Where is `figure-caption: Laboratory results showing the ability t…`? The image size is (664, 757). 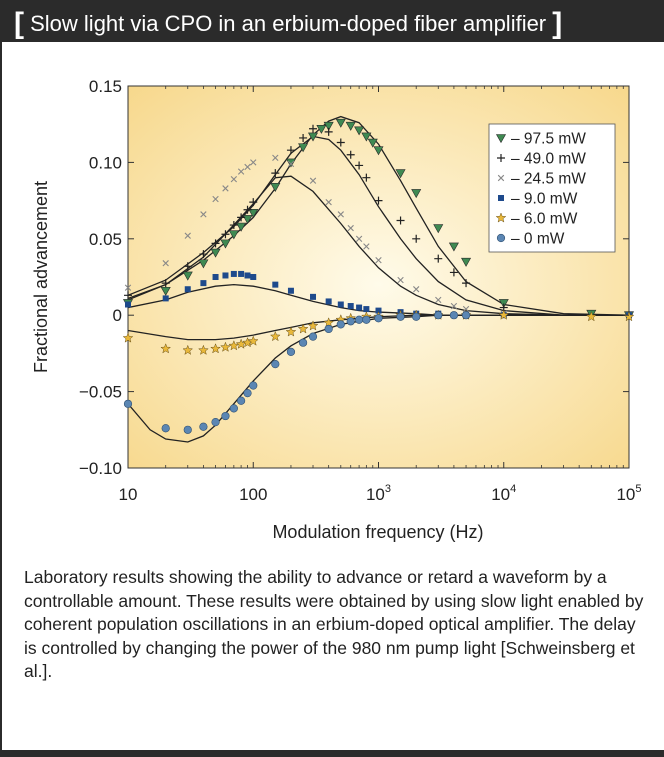
figure-caption: Laboratory results showing the ability t… is located at coordinates (334, 624).